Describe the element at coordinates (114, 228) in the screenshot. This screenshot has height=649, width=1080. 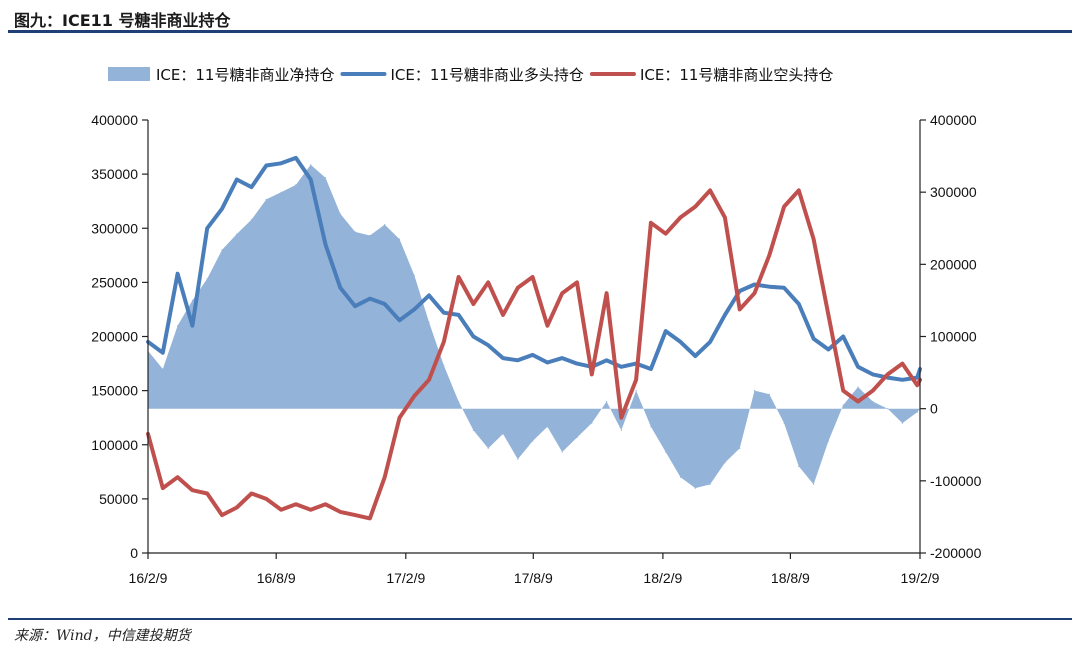
I see `left-tick-label: 300000` at that location.